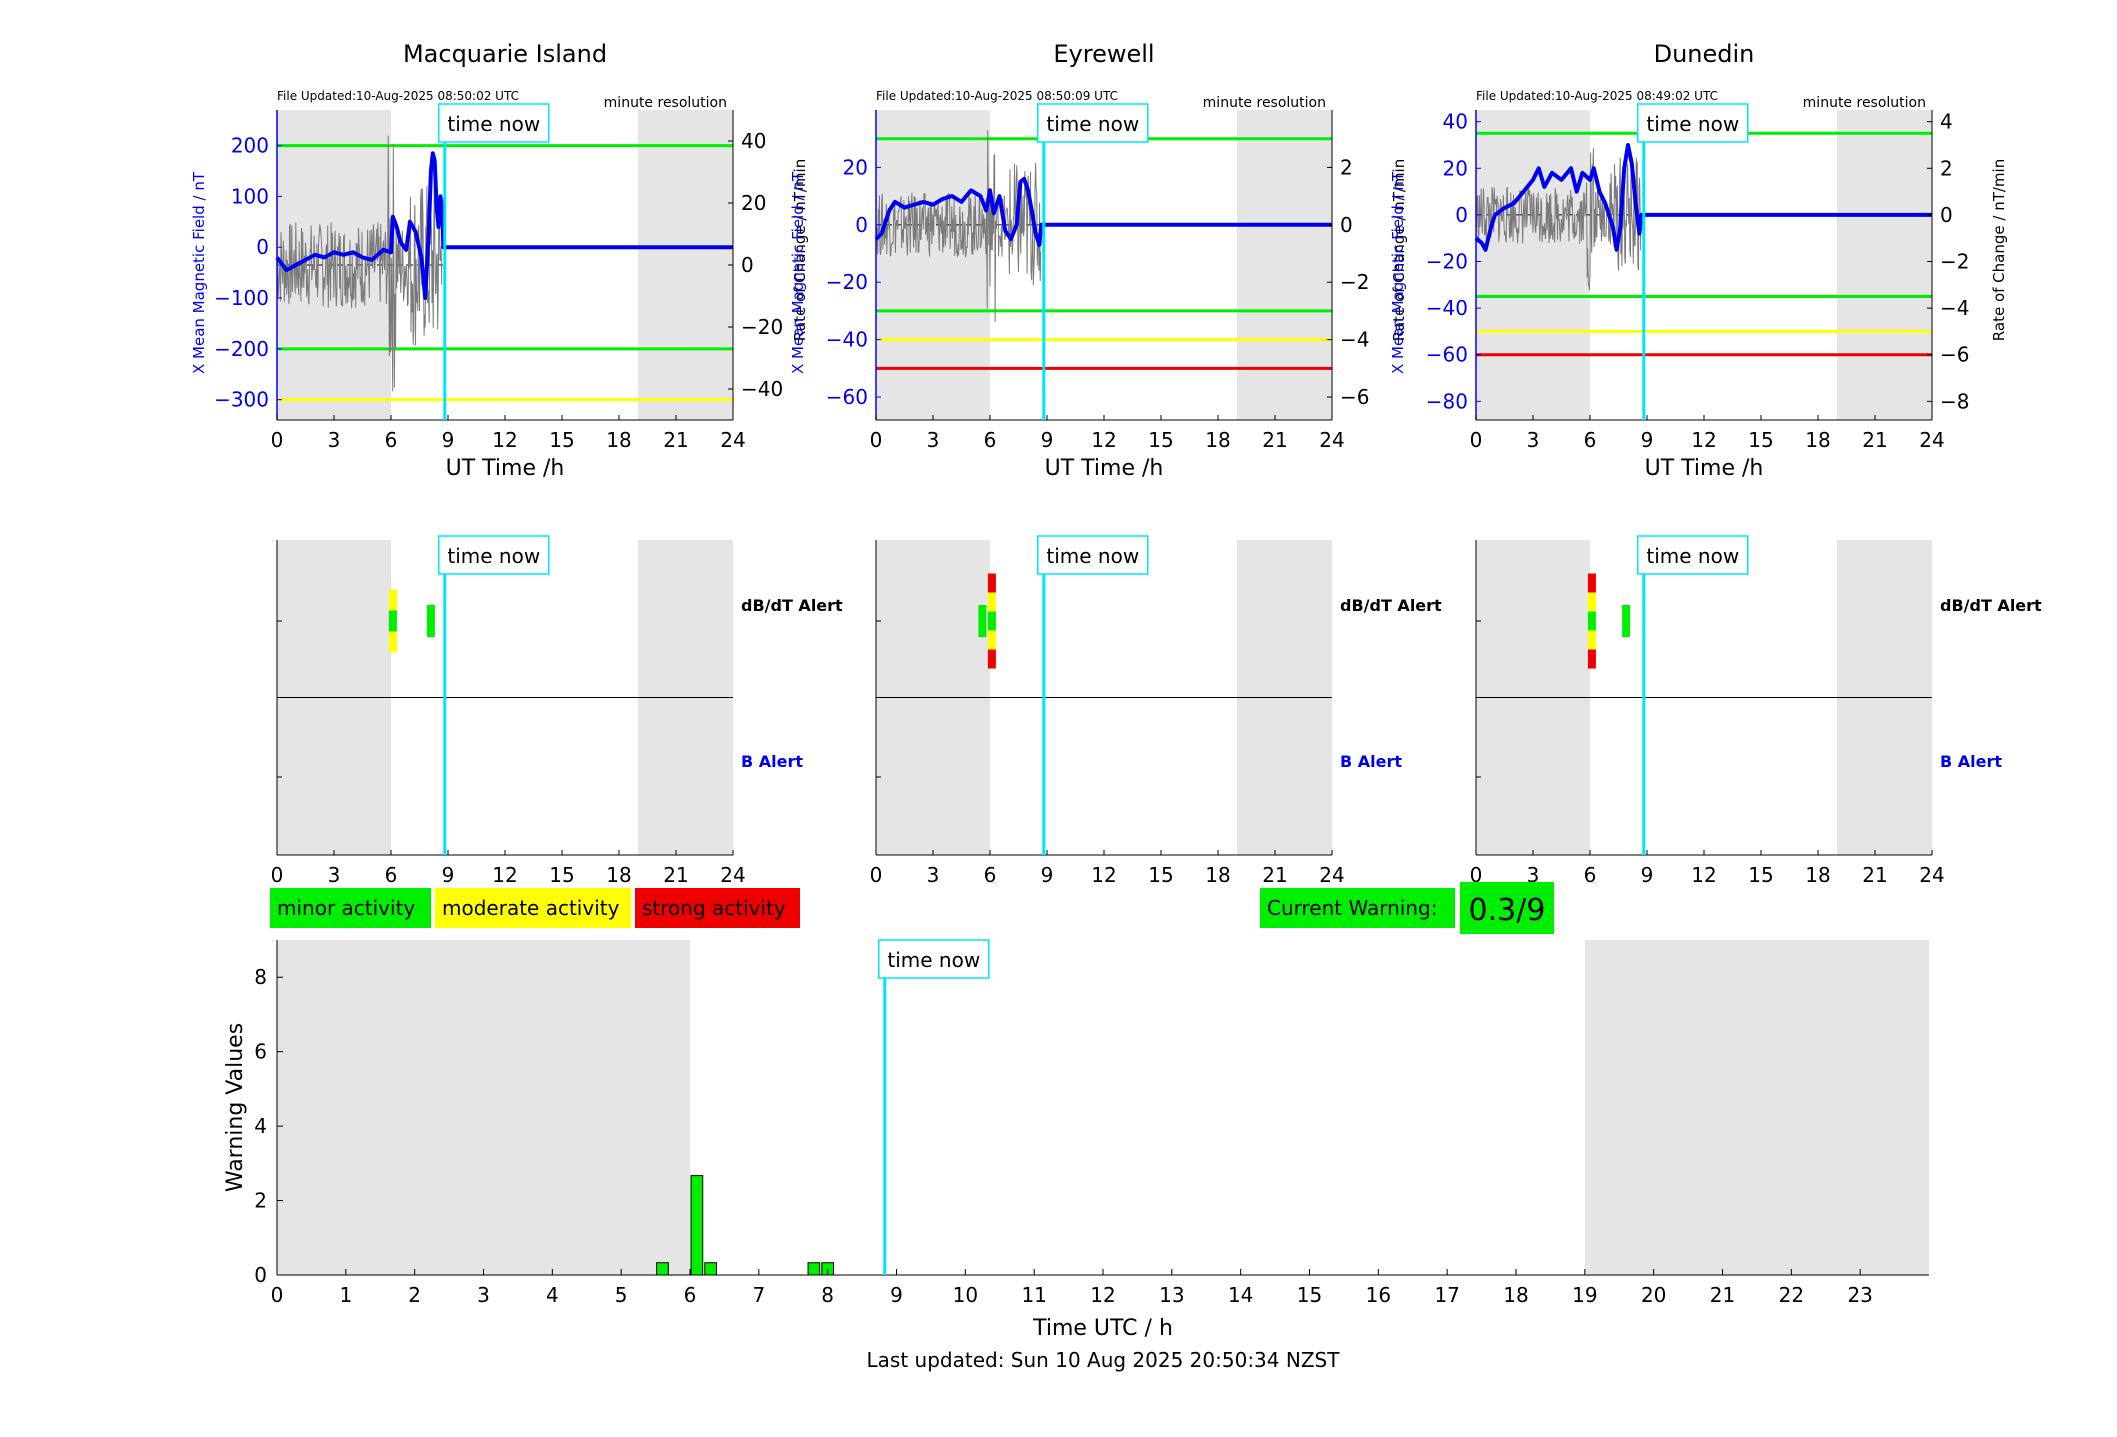 The height and width of the screenshot is (1437, 2117). Describe the element at coordinates (250, 146) in the screenshot. I see `left-tick-label: 200` at that location.